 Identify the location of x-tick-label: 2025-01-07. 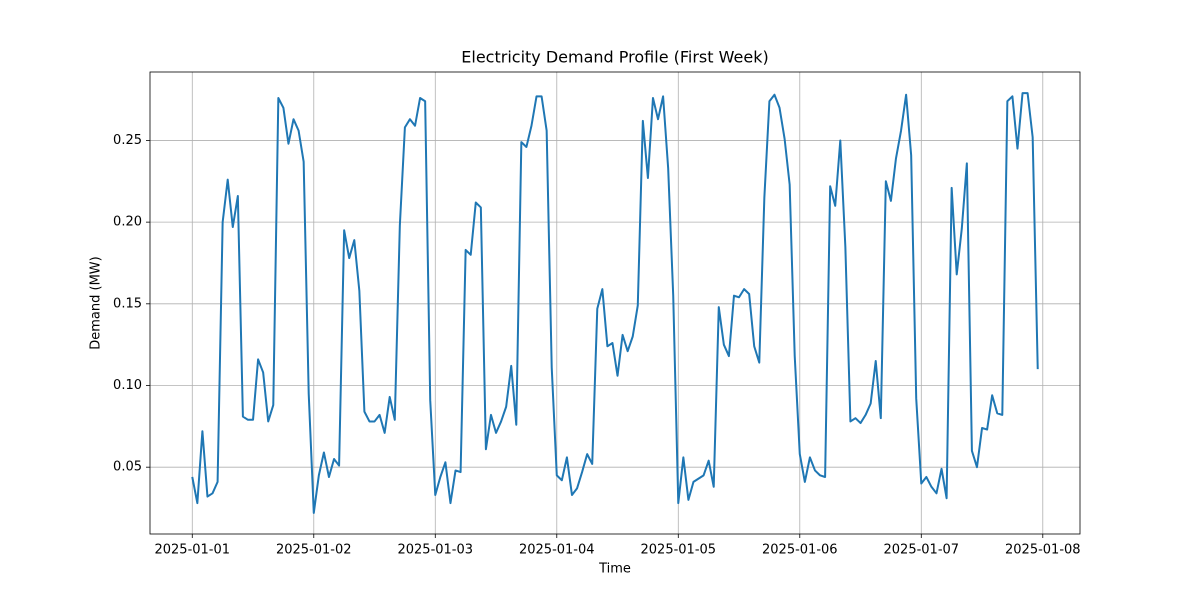
(922, 550).